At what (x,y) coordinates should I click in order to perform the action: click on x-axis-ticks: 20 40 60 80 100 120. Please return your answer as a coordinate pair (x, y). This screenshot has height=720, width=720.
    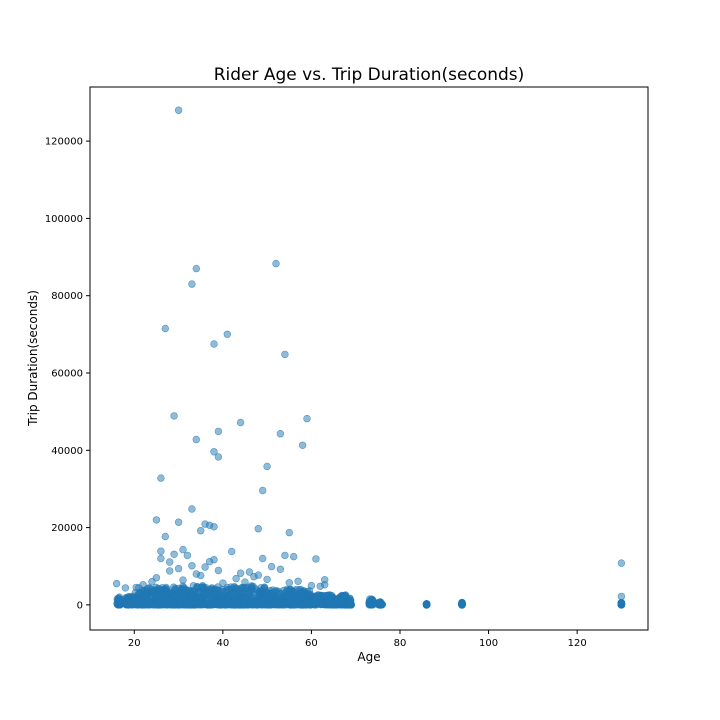
    Looking at the image, I should click on (357, 639).